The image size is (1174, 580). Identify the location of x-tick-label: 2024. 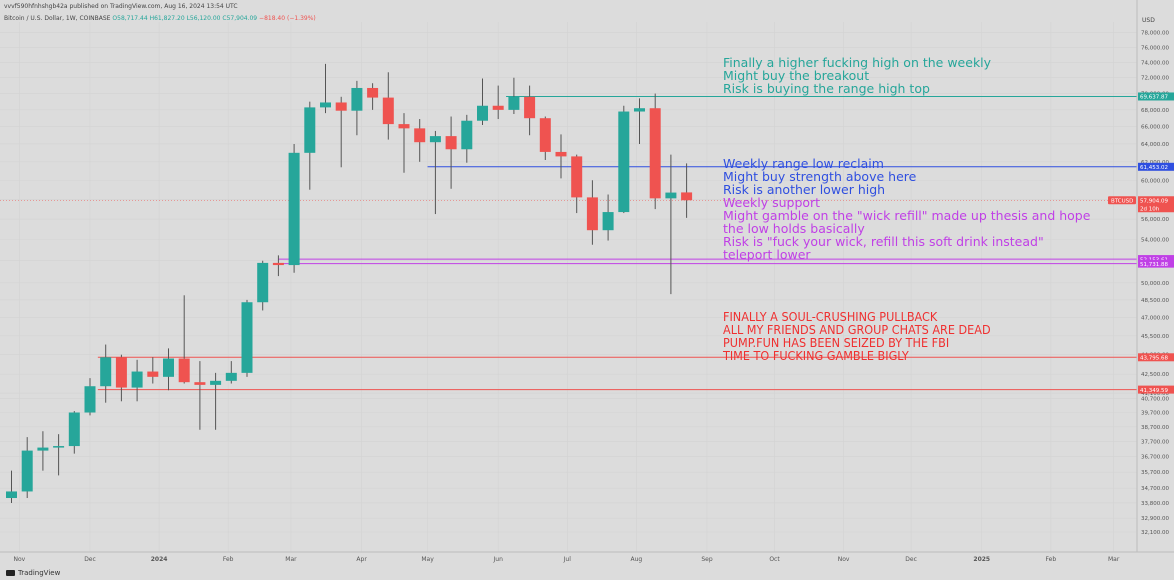
(159, 559).